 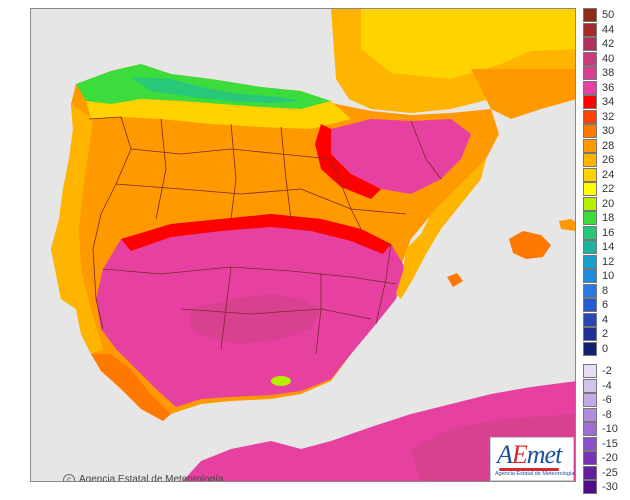 I want to click on legend-label: 28, so click(x=608, y=145).